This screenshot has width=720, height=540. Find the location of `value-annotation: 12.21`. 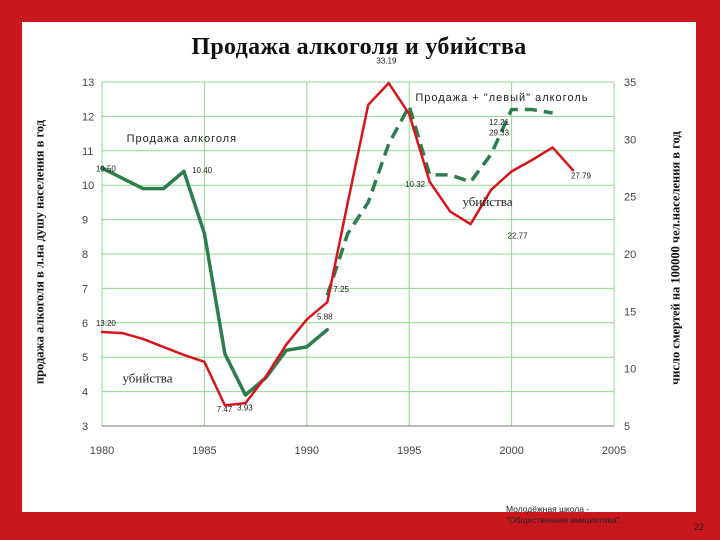

value-annotation: 12.21 is located at coordinates (499, 122).